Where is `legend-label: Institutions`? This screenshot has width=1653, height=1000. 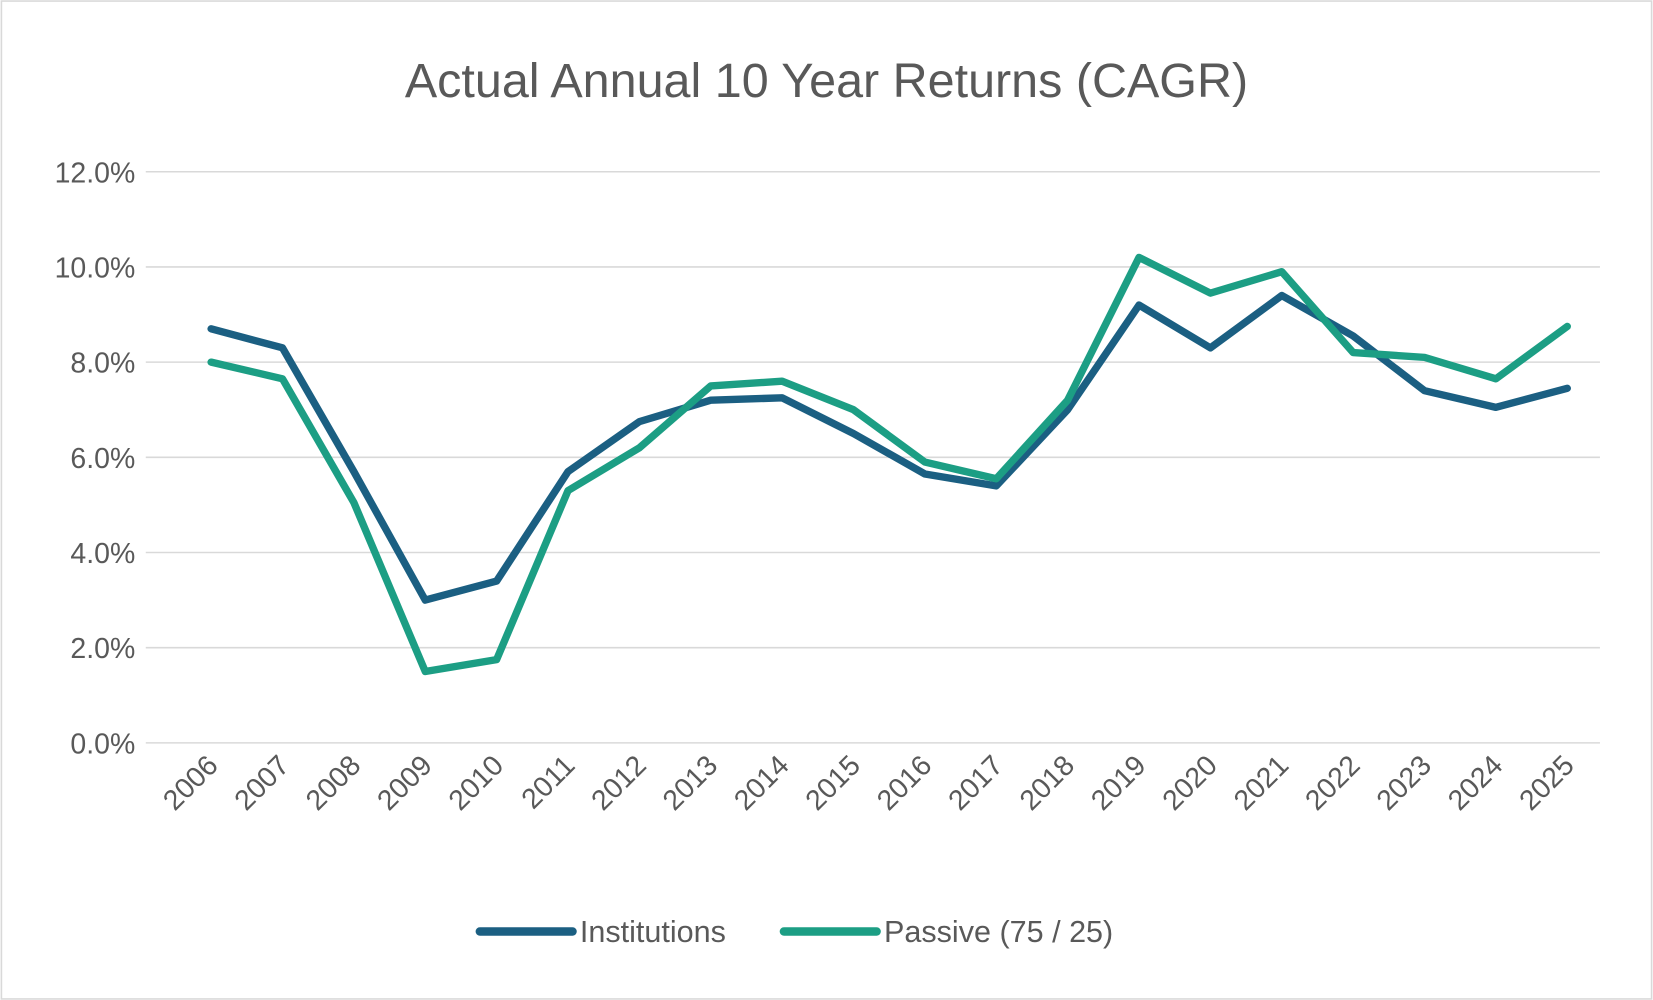 legend-label: Institutions is located at coordinates (653, 932).